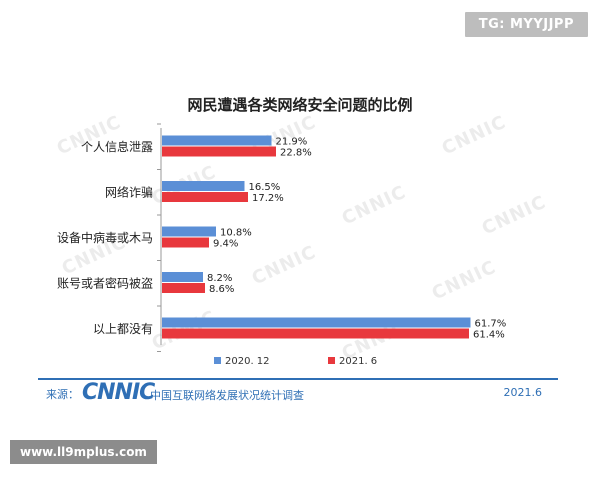  I want to click on data-label: 10.8%, so click(236, 233).